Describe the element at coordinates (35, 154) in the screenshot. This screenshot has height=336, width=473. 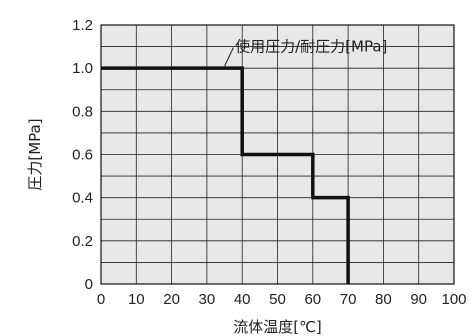
I see `y-axis-title: 圧力[MPa]` at that location.